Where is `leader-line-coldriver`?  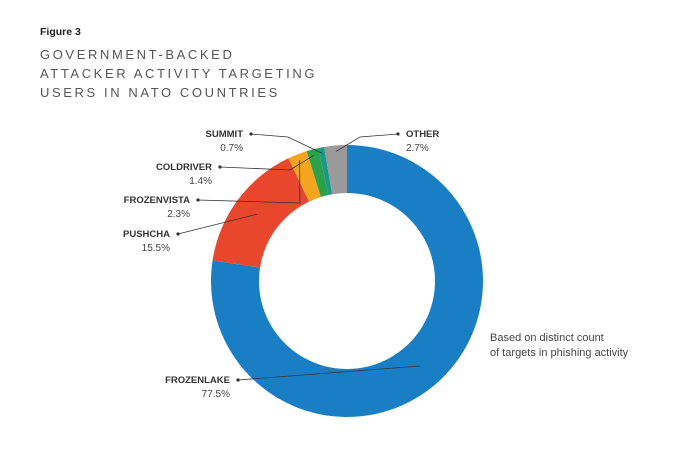
leader-line-coldriver is located at coordinates (267, 162).